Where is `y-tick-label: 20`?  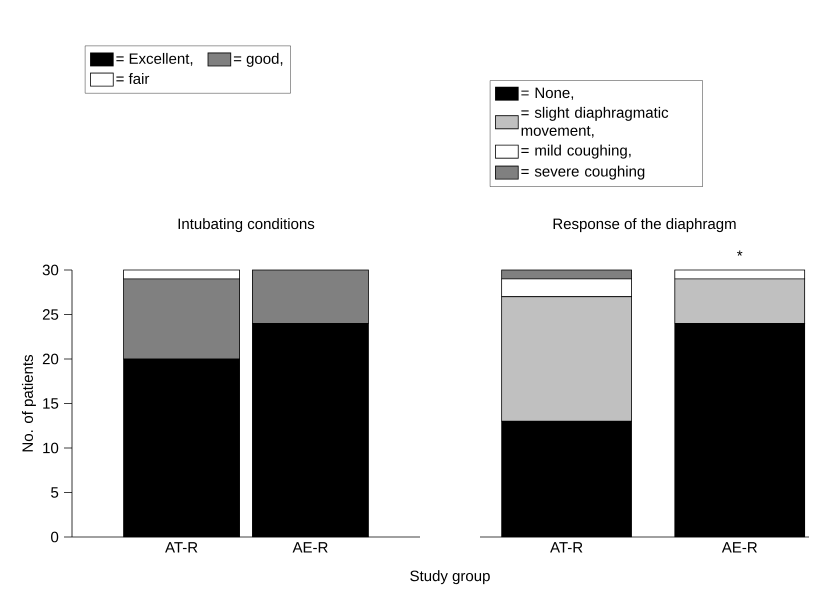 y-tick-label: 20 is located at coordinates (50, 359).